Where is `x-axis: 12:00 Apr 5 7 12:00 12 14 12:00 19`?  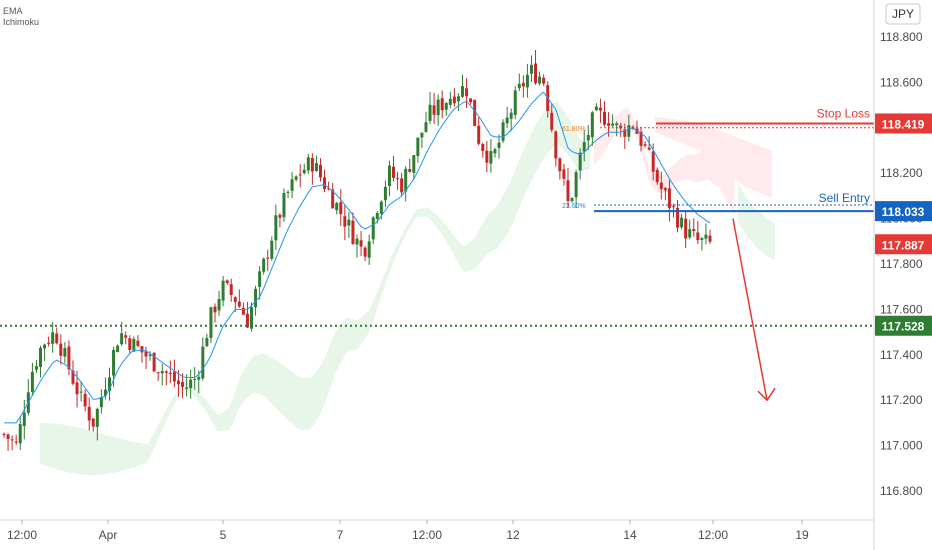
x-axis: 12:00 Apr 5 7 12:00 12 14 12:00 19 is located at coordinates (408, 531).